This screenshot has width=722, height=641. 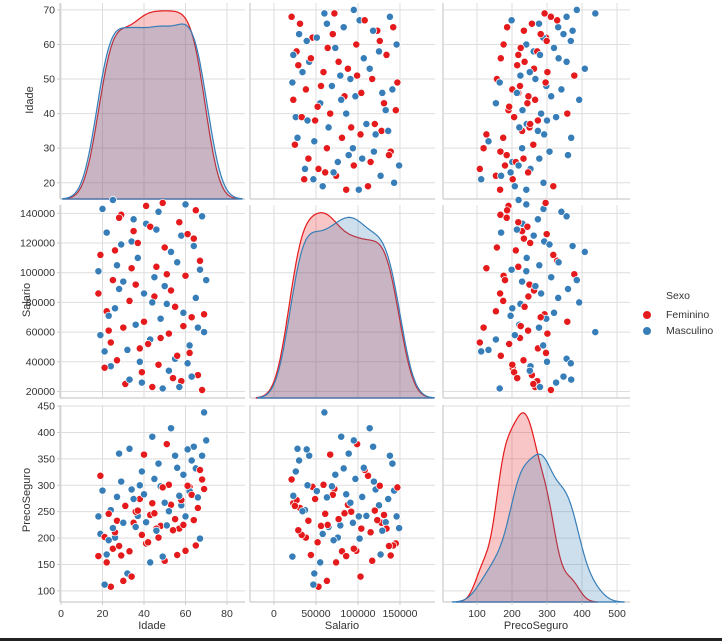 I want to click on kde-curve-masculino, so click(x=152, y=111).